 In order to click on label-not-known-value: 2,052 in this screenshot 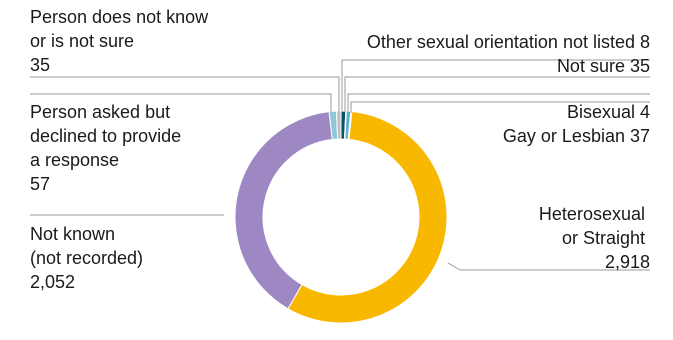, I will do `click(52, 282)`.